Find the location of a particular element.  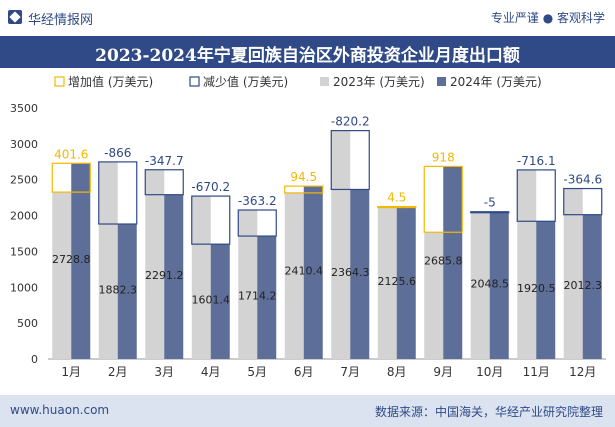

data-label-2024: 2291.2 is located at coordinates (164, 275).